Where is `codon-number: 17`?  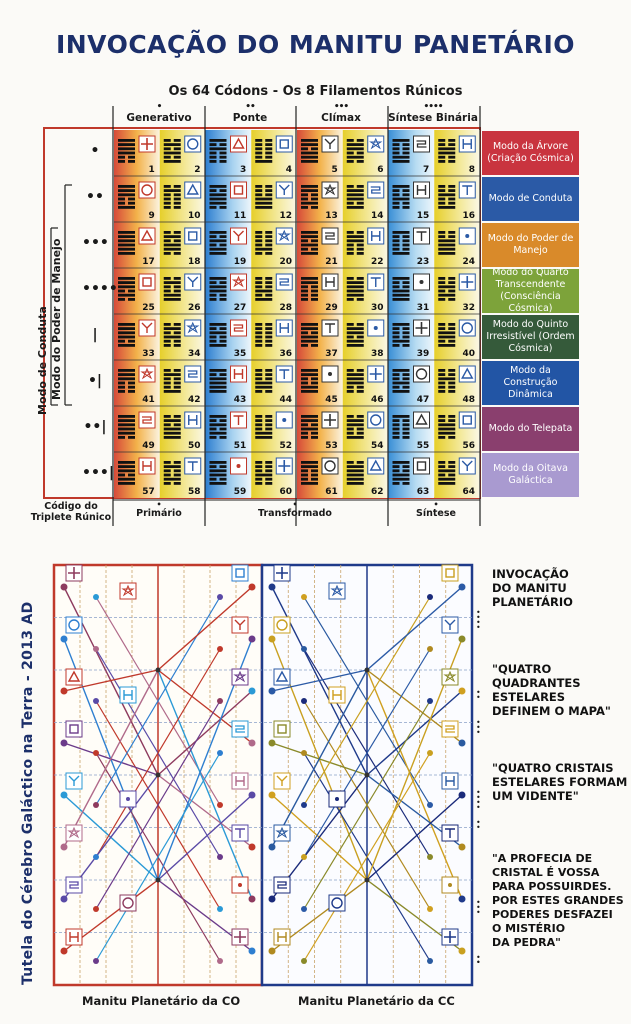
codon-number: 17 is located at coordinates (148, 262).